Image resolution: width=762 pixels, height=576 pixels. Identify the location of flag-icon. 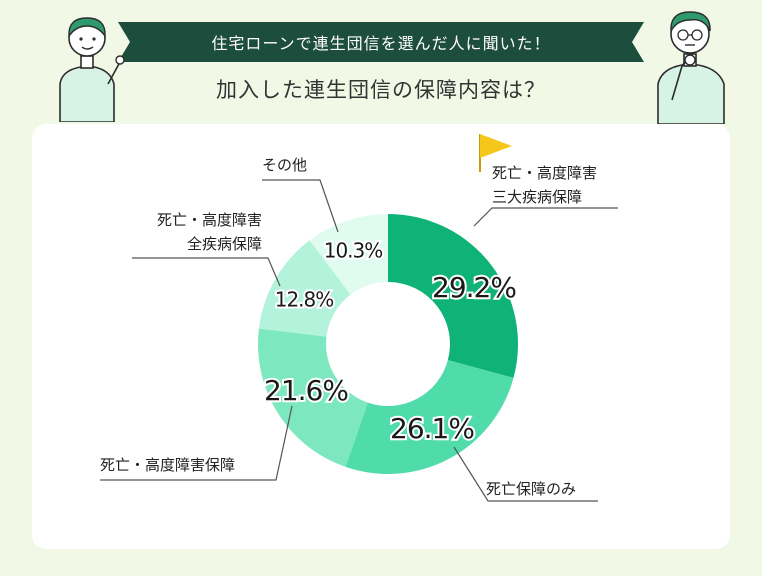
(496, 146).